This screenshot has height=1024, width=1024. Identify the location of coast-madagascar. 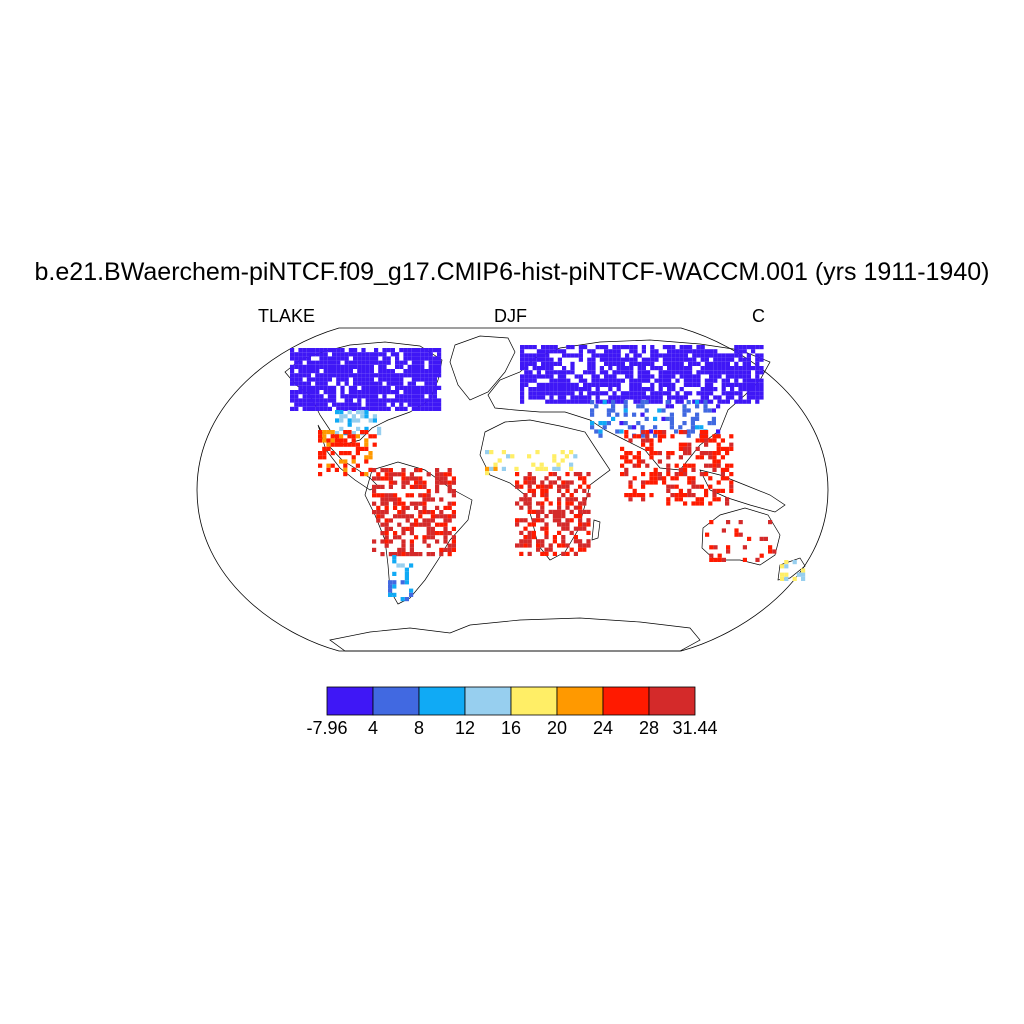
(596, 530).